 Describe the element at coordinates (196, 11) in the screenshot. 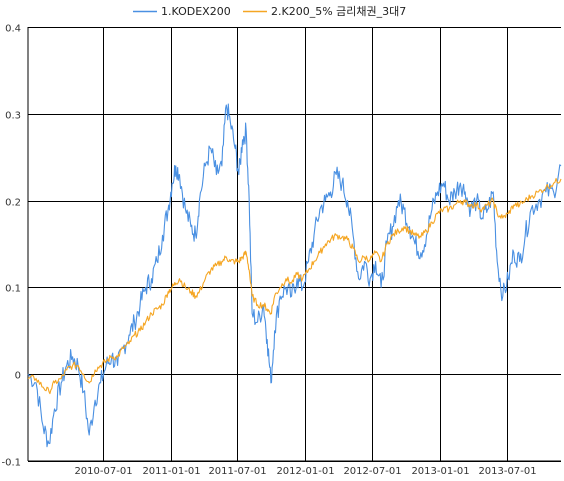

I see `legend-label: 1.KODEX200` at that location.